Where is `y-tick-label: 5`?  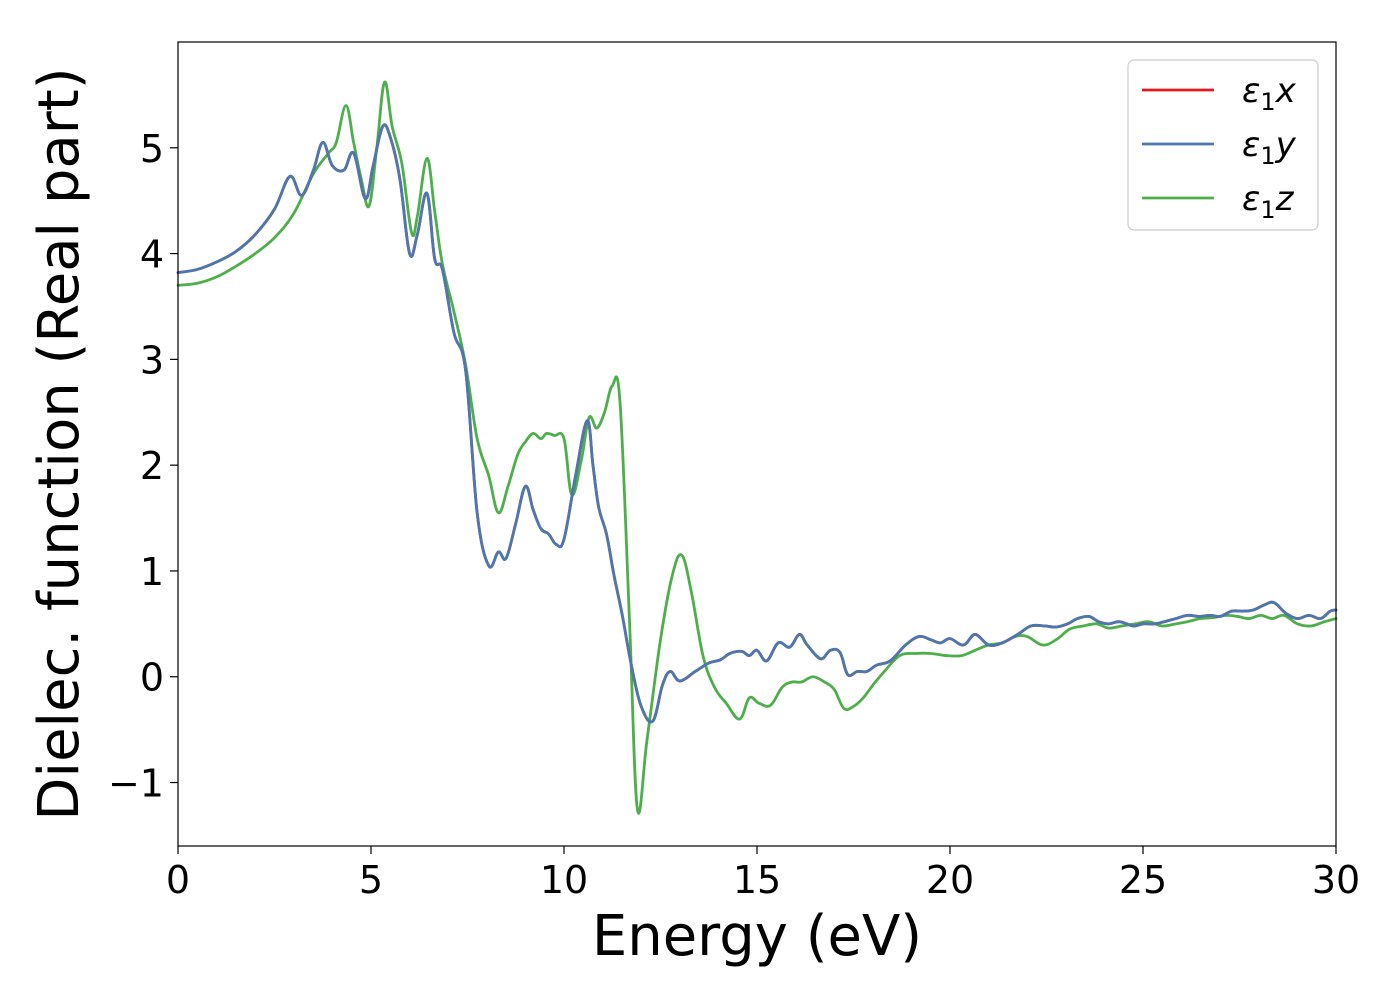
y-tick-label: 5 is located at coordinates (152, 149).